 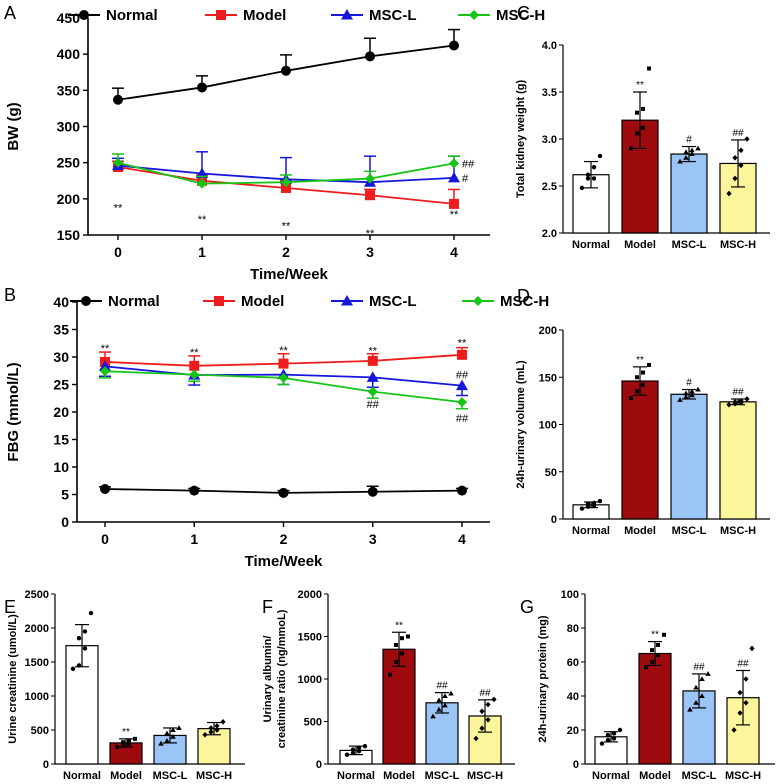 I want to click on panel-f-y-tick-label: 0, so click(x=319, y=765).